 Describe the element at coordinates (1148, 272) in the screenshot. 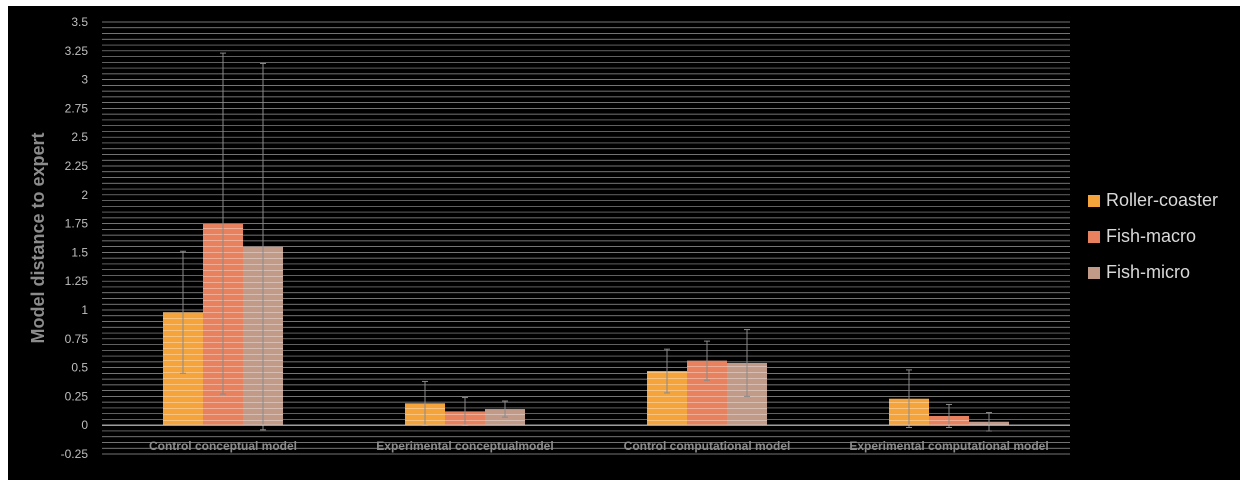

I see `legend-label: Fish-micro` at that location.